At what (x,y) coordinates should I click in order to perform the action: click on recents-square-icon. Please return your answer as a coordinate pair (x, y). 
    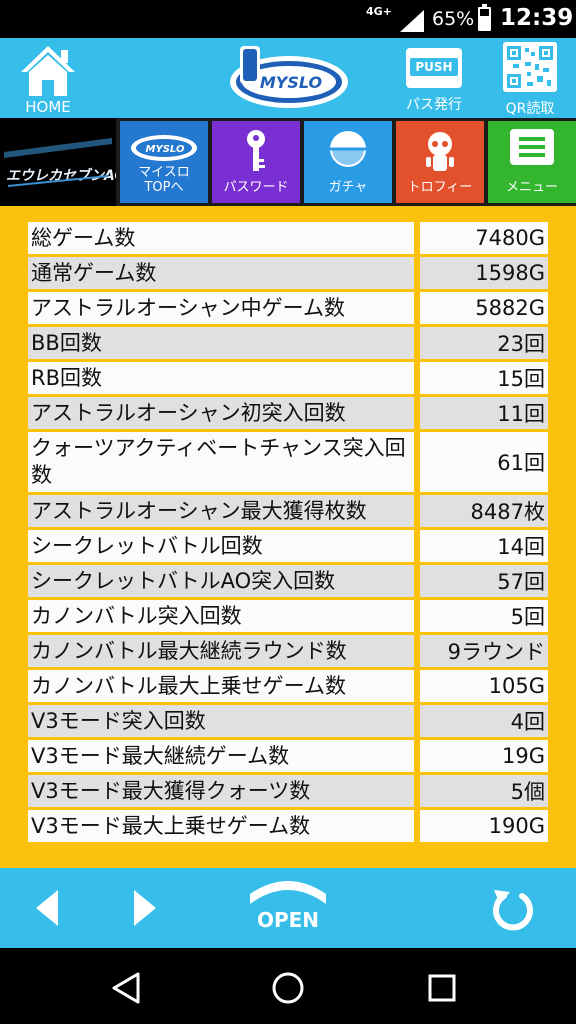
    Looking at the image, I should click on (442, 988).